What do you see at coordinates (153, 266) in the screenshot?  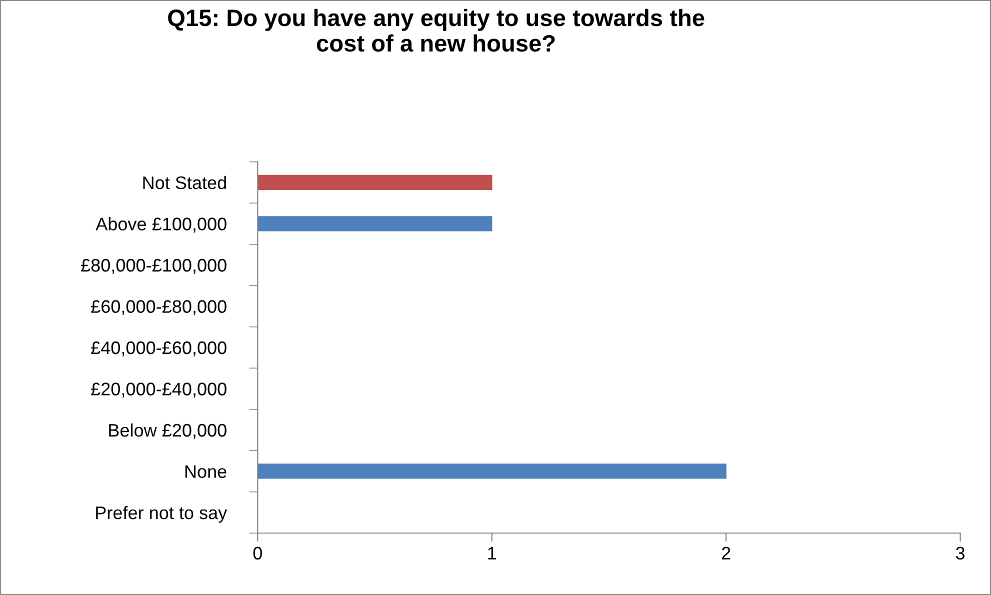 I see `y-tick-label: £80,000-£100,000` at bounding box center [153, 266].